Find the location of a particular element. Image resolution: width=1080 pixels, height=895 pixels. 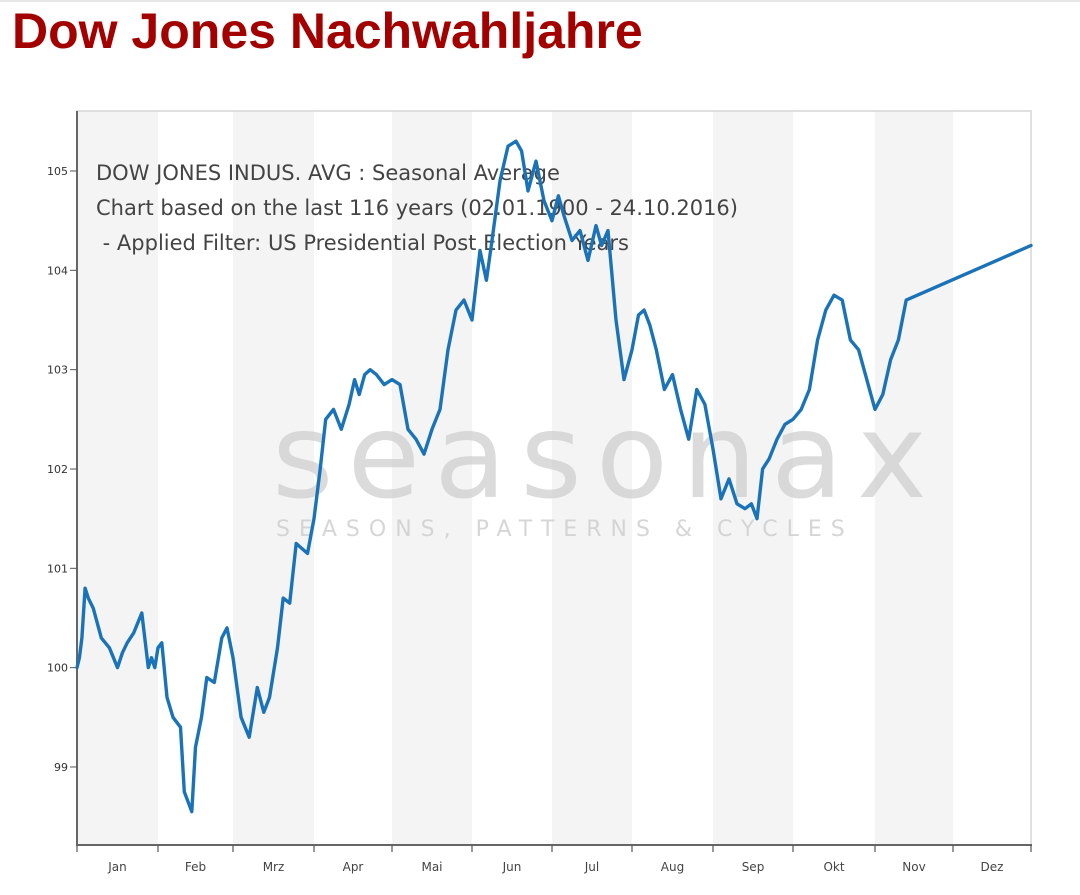

y-tick-label: 103 is located at coordinates (57, 370).